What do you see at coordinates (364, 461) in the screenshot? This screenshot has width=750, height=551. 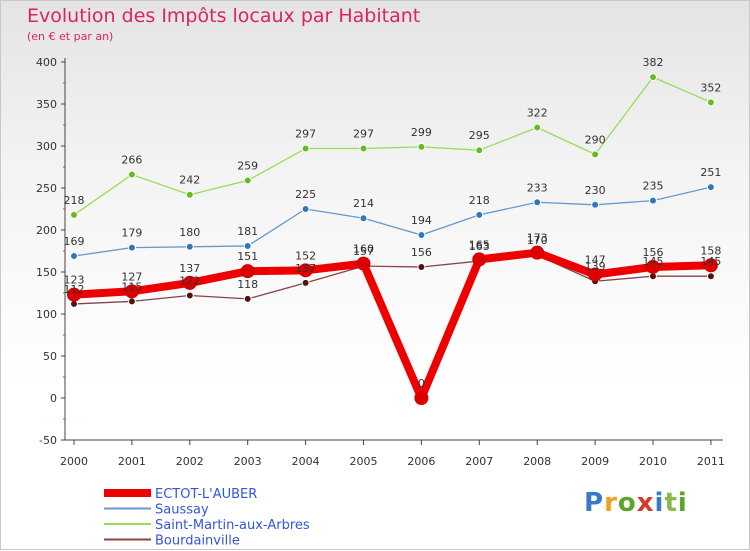 I see `x-tick-label: 2005` at bounding box center [364, 461].